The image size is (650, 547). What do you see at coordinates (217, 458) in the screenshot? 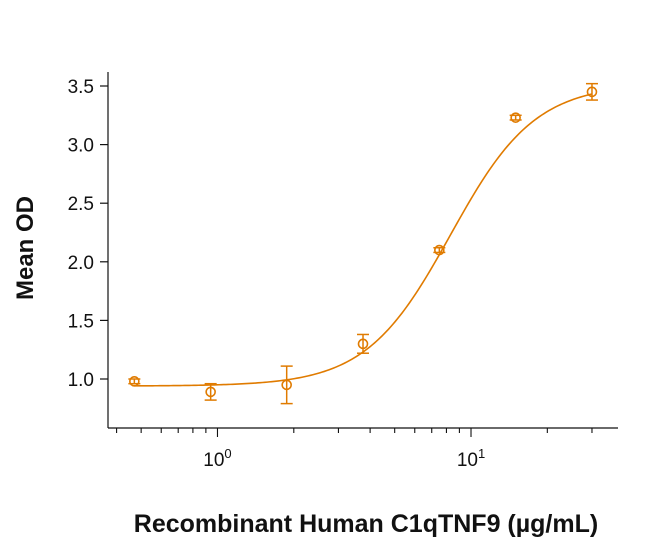
I see `x-tick-label: 10⁰` at bounding box center [217, 458].